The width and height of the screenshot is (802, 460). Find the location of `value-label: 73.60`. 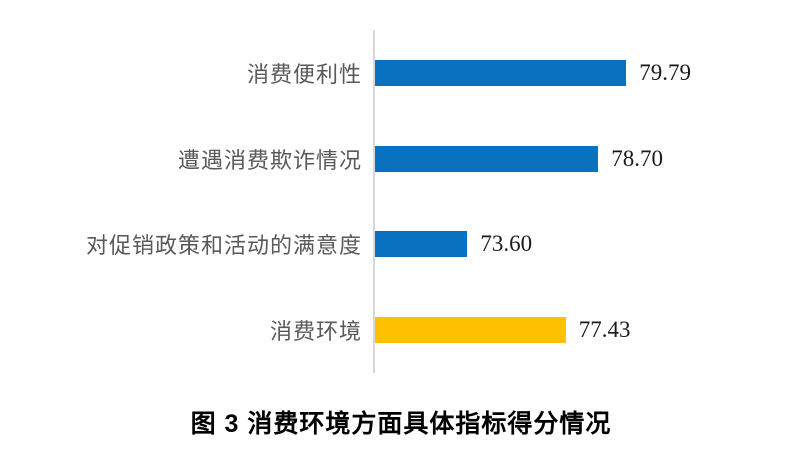

value-label: 73.60 is located at coordinates (506, 244).